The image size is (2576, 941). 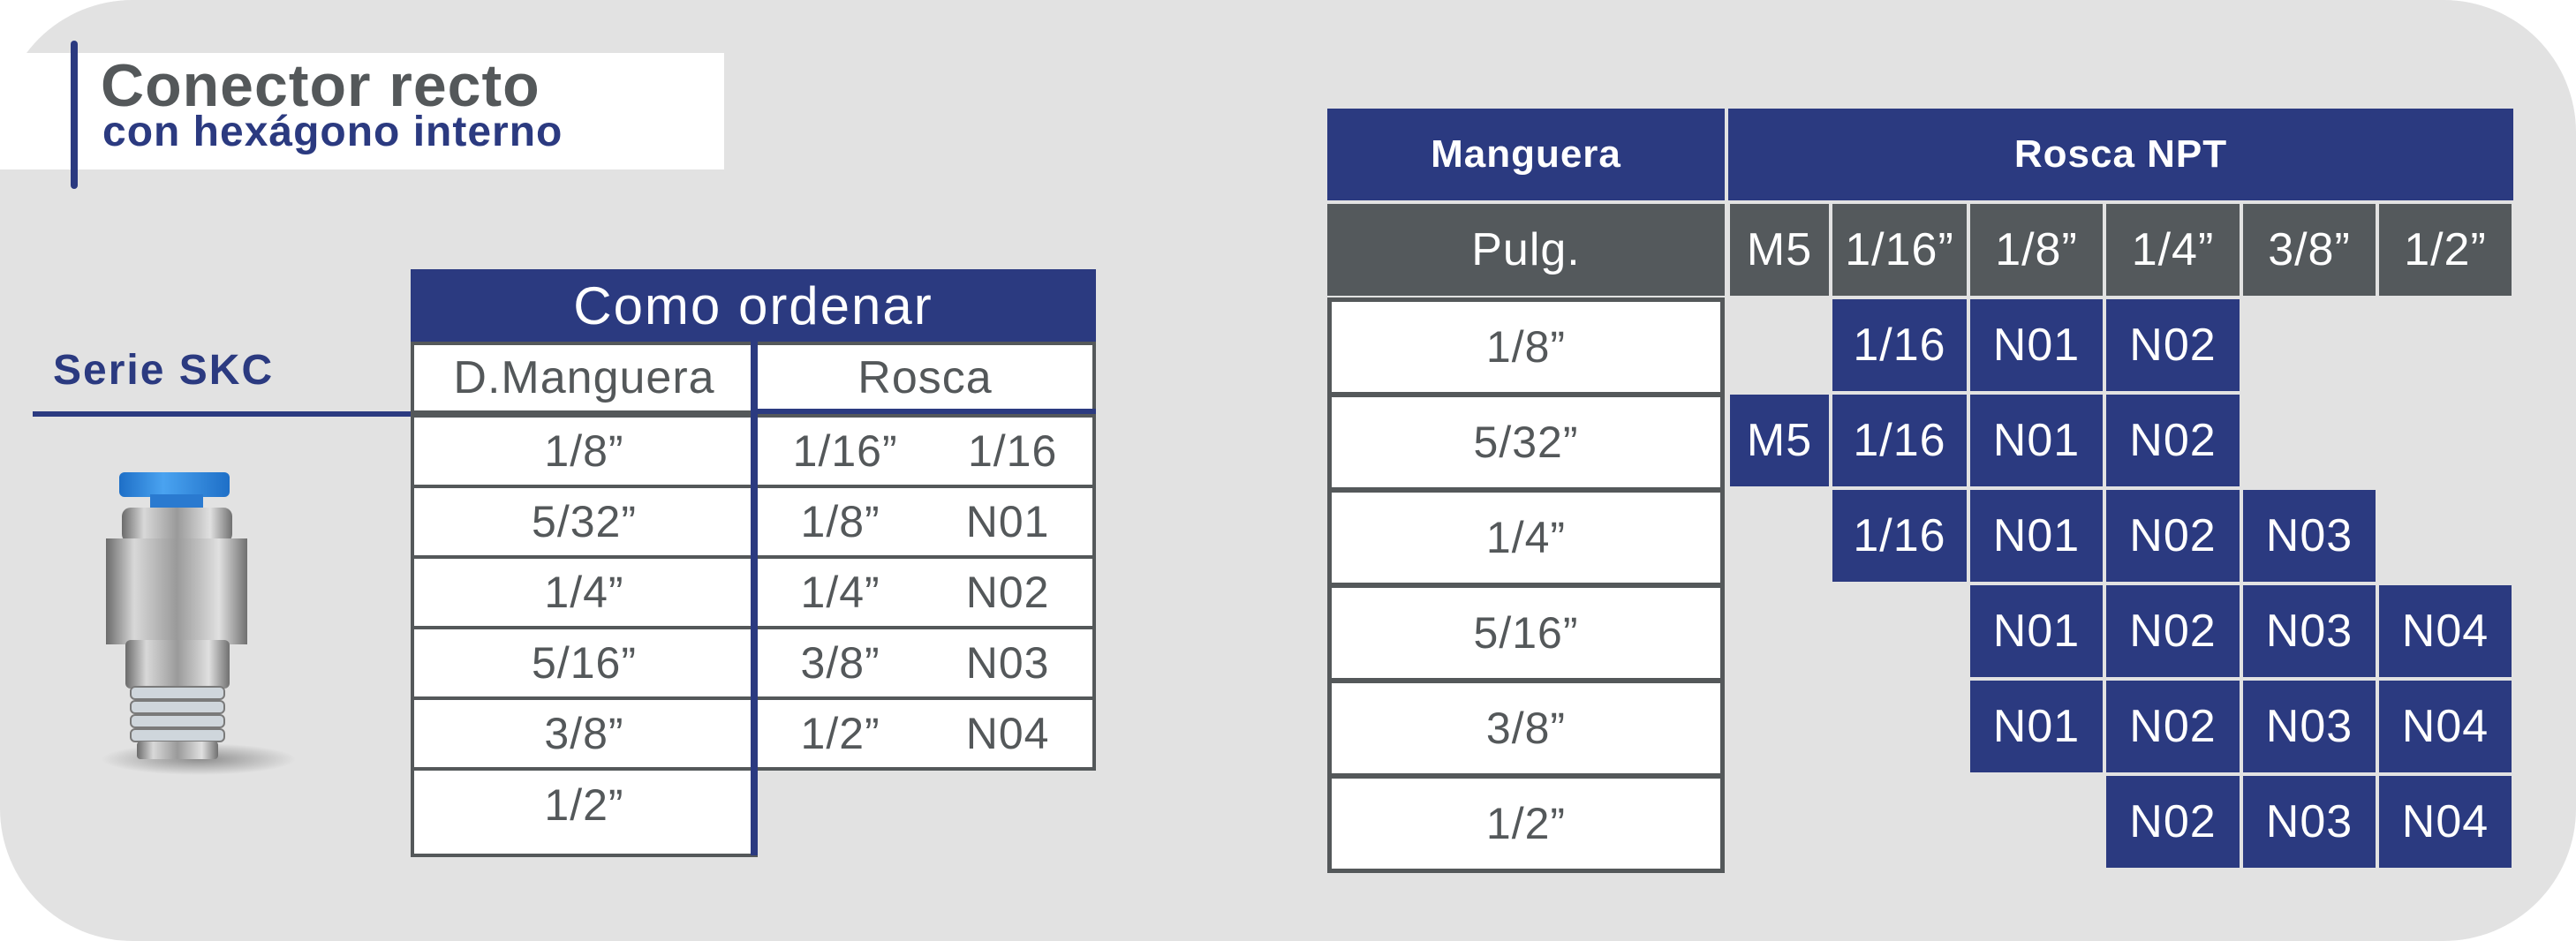 I want to click on manguera-cell: 1/8”, so click(x=585, y=451).